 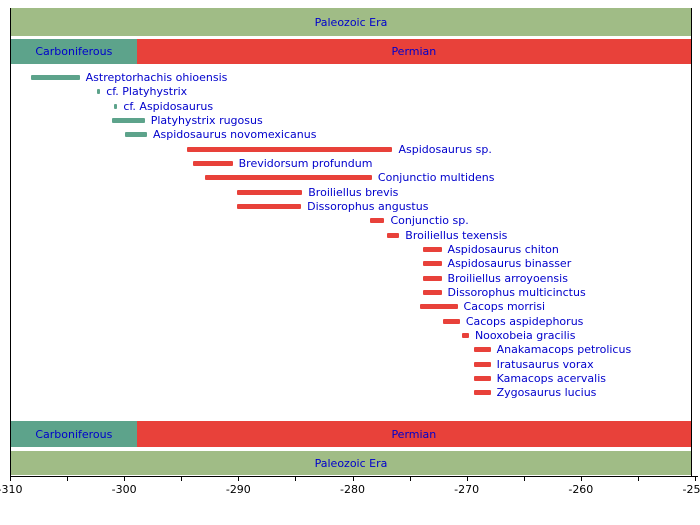 I want to click on x-axis-line, so click(x=354, y=476).